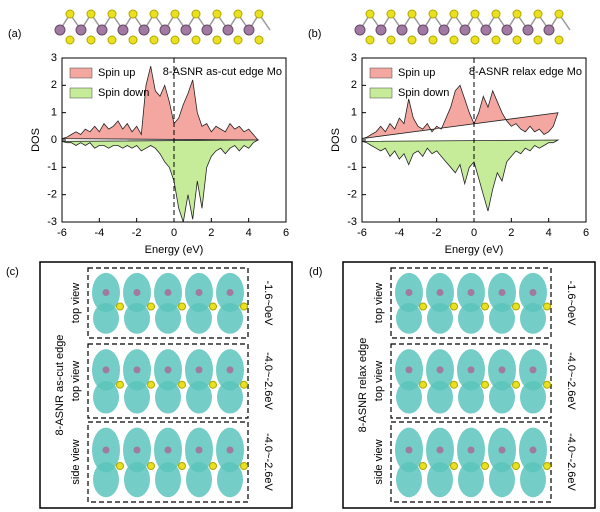  Describe the element at coordinates (314, 34) in the screenshot. I see `panel-label: (b)` at that location.